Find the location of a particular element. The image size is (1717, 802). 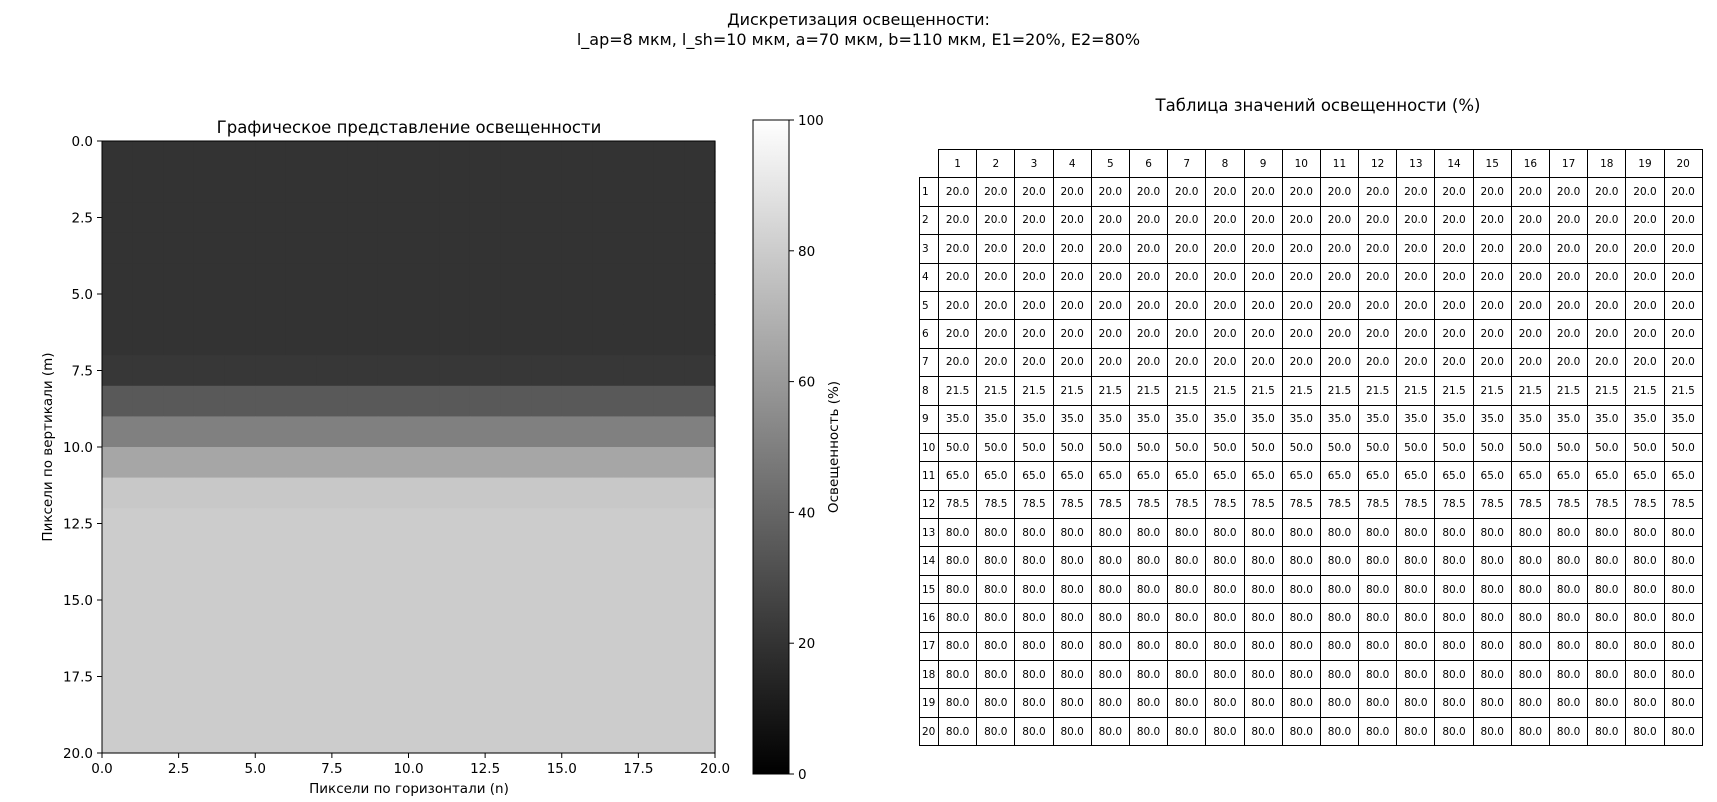

row-header: 5 is located at coordinates (929, 305).